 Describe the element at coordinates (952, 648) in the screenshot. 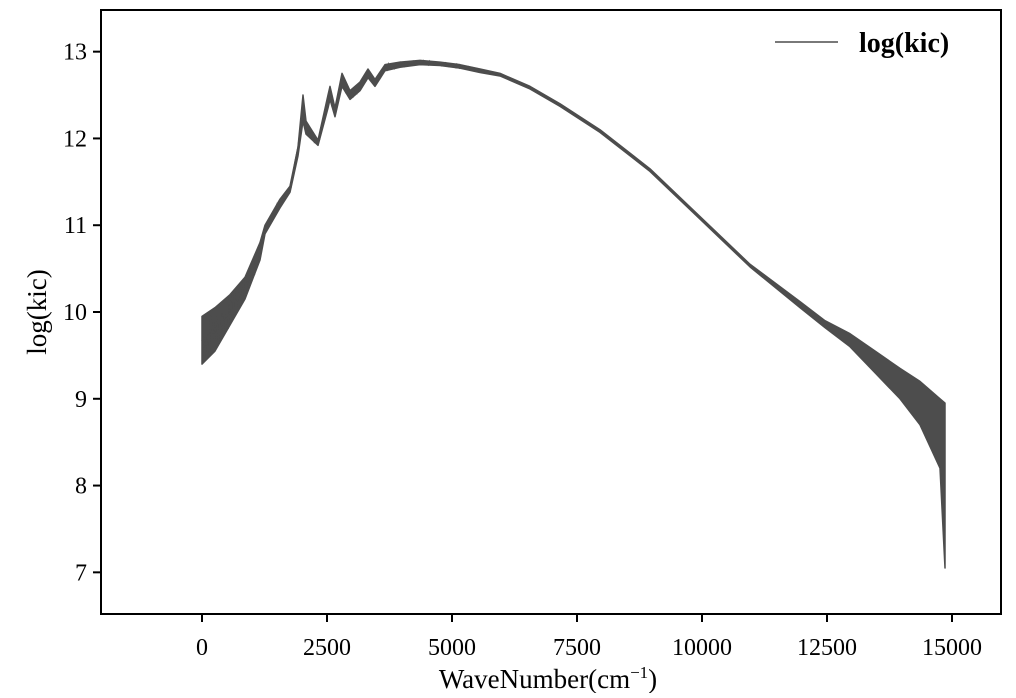

I see `x-tick-label: 15000` at that location.